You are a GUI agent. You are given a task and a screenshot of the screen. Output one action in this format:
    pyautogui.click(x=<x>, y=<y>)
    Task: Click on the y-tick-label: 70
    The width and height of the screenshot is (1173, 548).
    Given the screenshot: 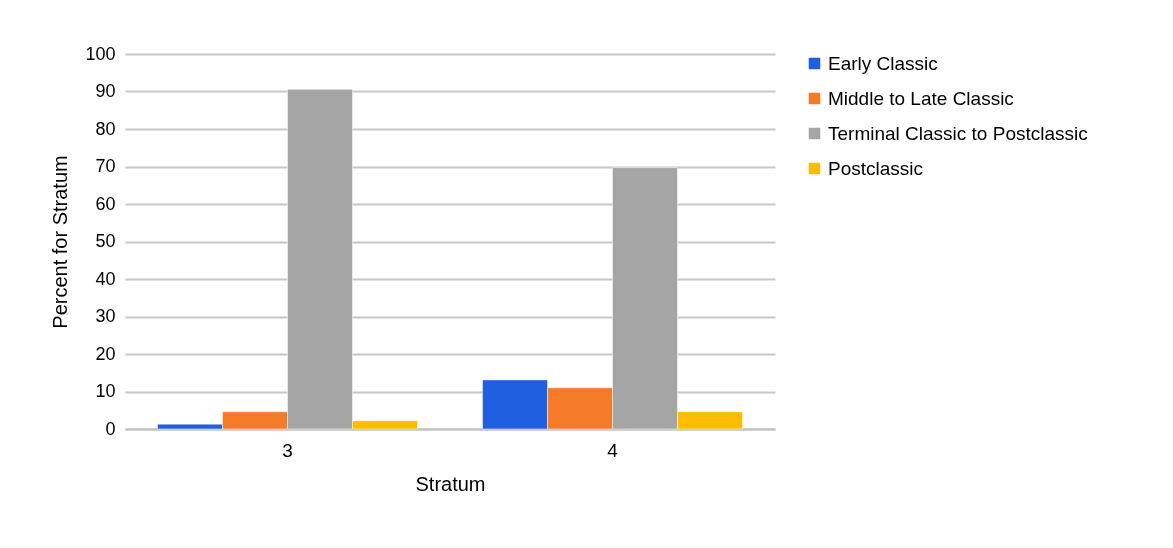 What is the action you would take?
    pyautogui.click(x=105, y=166)
    